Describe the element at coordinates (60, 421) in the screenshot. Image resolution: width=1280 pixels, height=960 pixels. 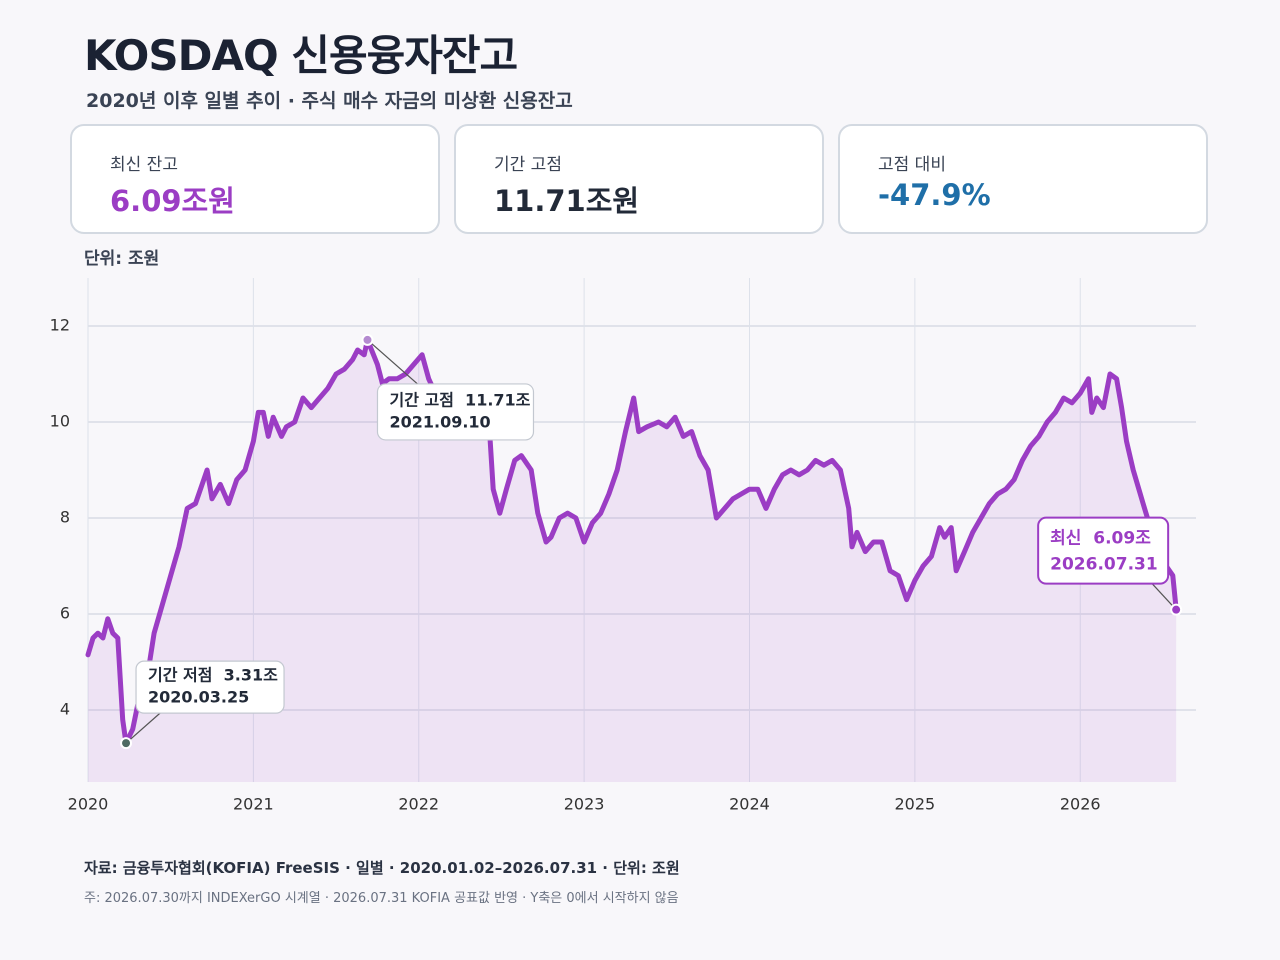
I see `y-tick-label: 10` at that location.